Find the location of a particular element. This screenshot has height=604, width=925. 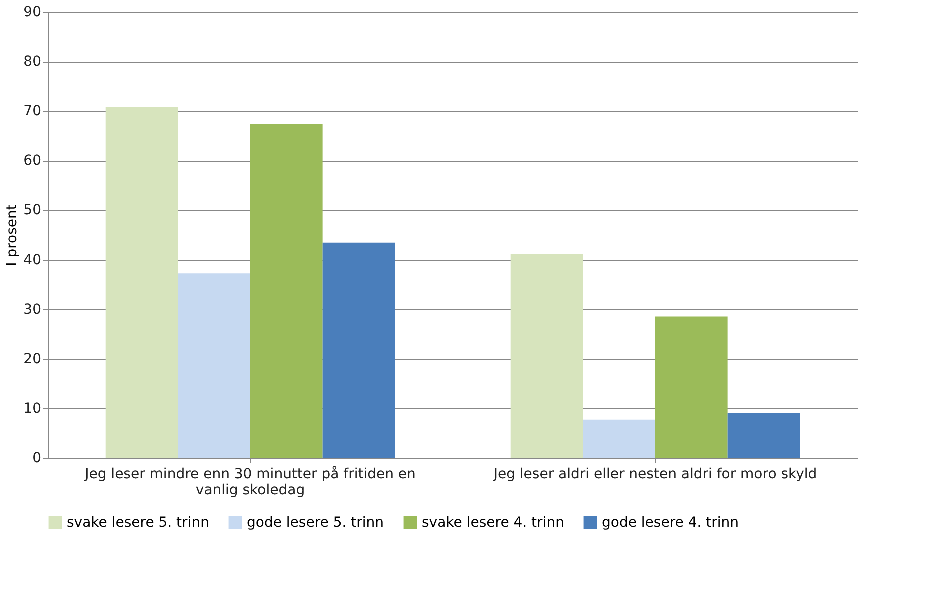

legend-label: gode lesere 4. trinn is located at coordinates (671, 522).